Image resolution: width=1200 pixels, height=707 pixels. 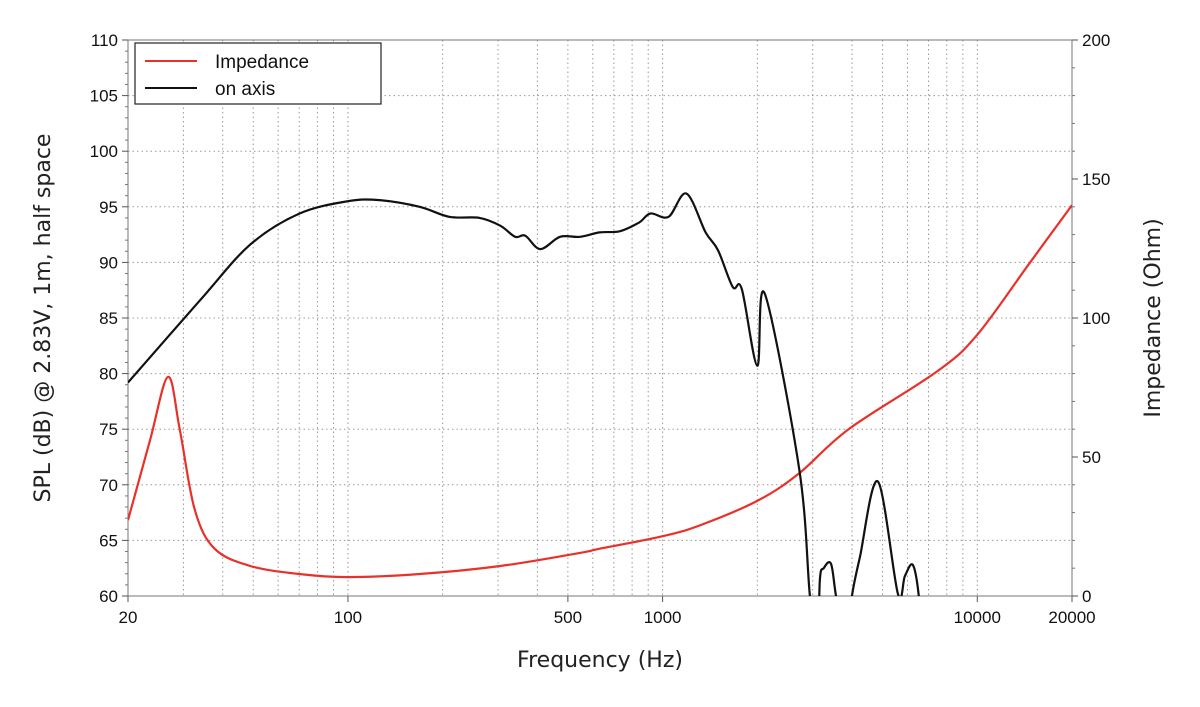 I want to click on x-axis-label: Frequency (Hz), so click(x=600, y=660).